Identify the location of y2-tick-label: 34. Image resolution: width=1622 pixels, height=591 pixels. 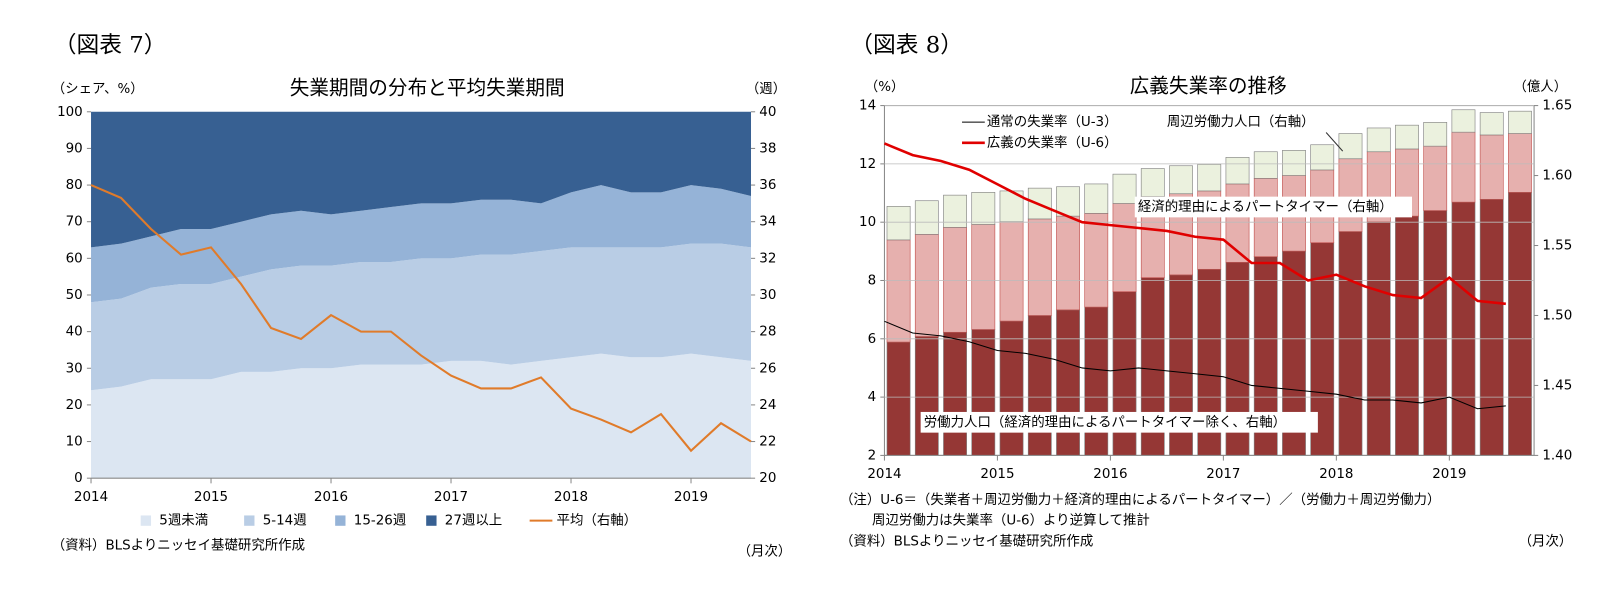
(767, 222).